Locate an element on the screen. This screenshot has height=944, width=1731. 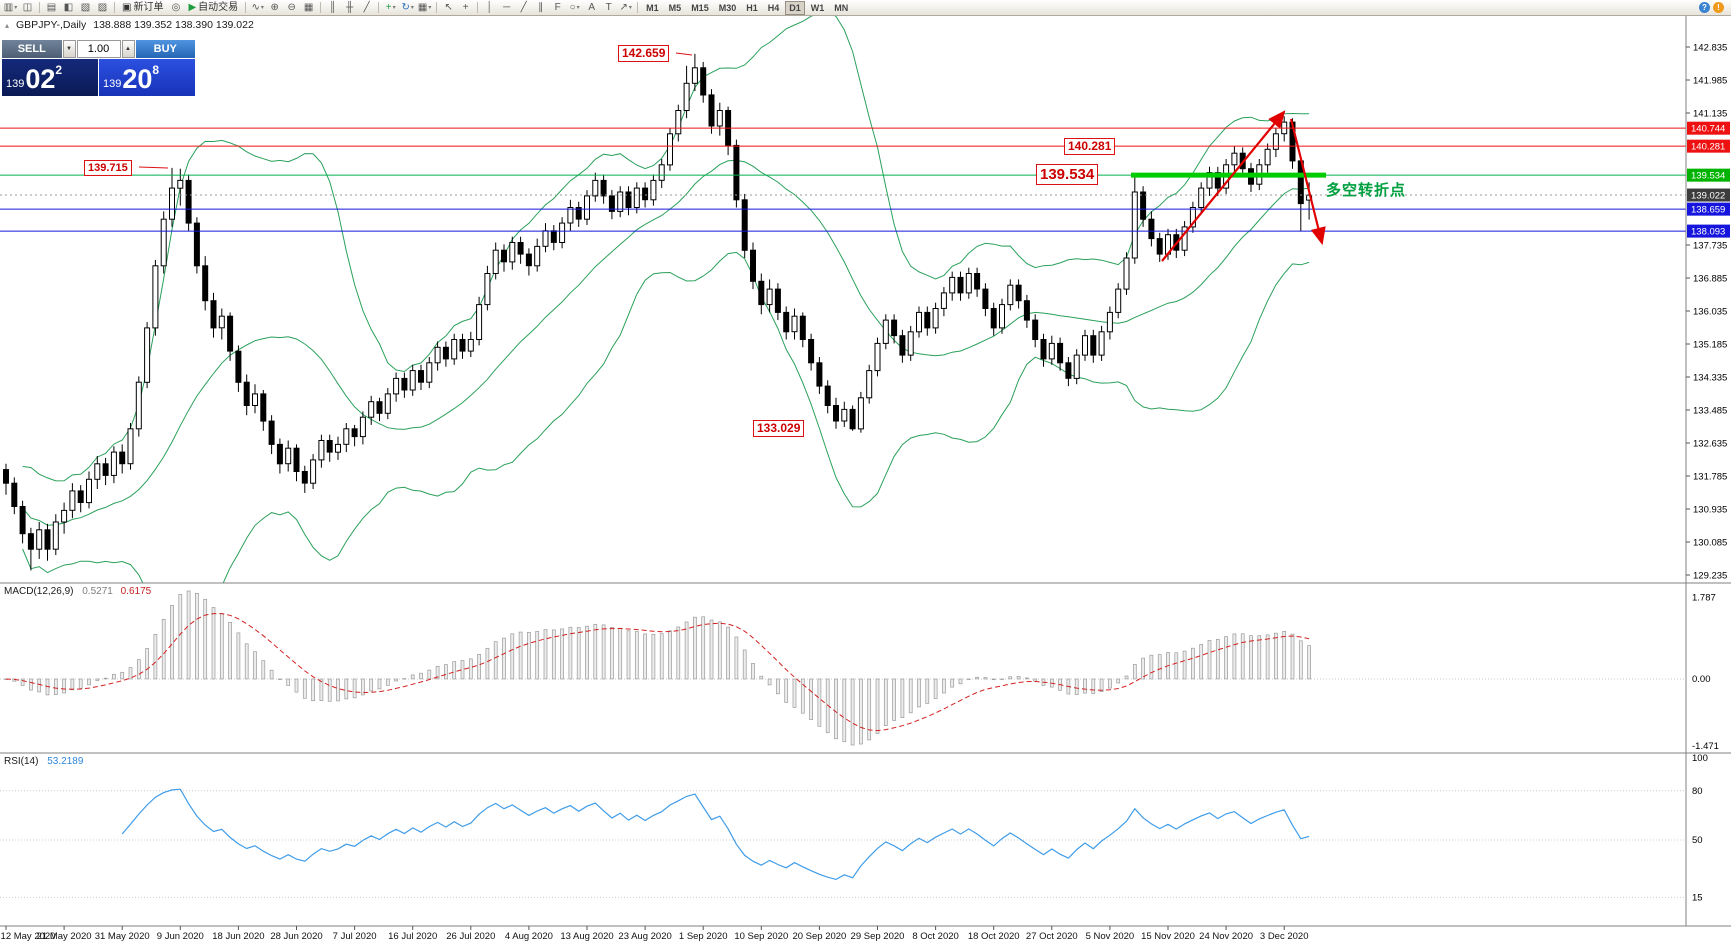
svg-text: 15 Nov 2020 is located at coordinates (1168, 936).